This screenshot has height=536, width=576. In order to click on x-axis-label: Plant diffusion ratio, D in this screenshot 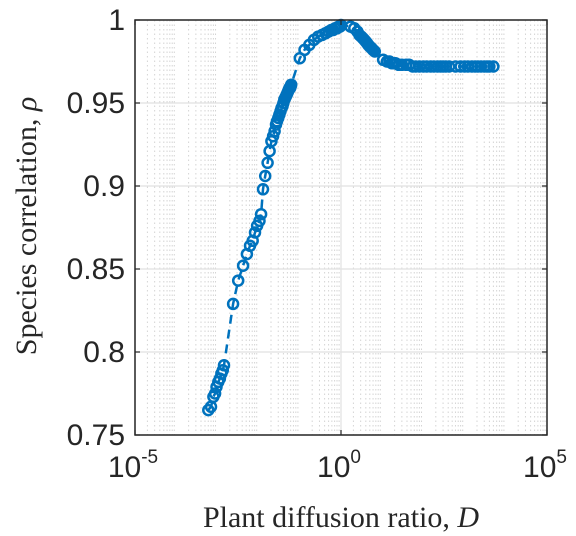, I will do `click(341, 517)`.